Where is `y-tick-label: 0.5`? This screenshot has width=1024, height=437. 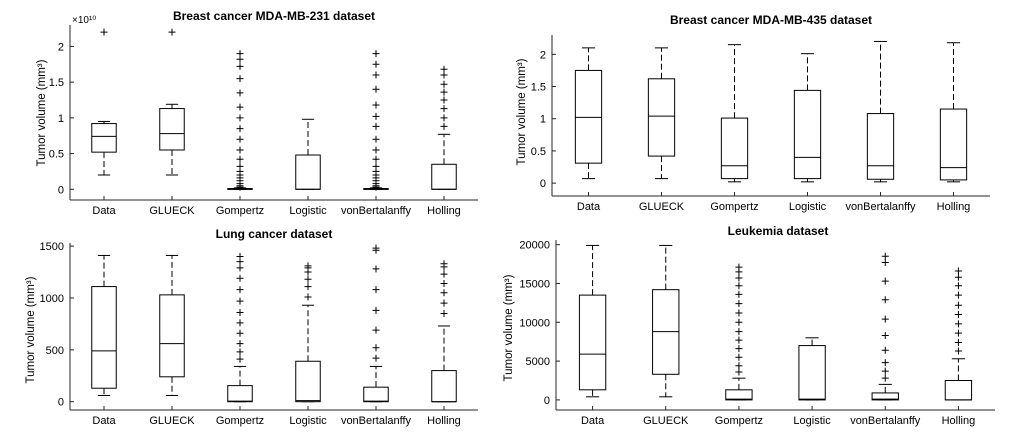 y-tick-label: 0.5 is located at coordinates (56, 155).